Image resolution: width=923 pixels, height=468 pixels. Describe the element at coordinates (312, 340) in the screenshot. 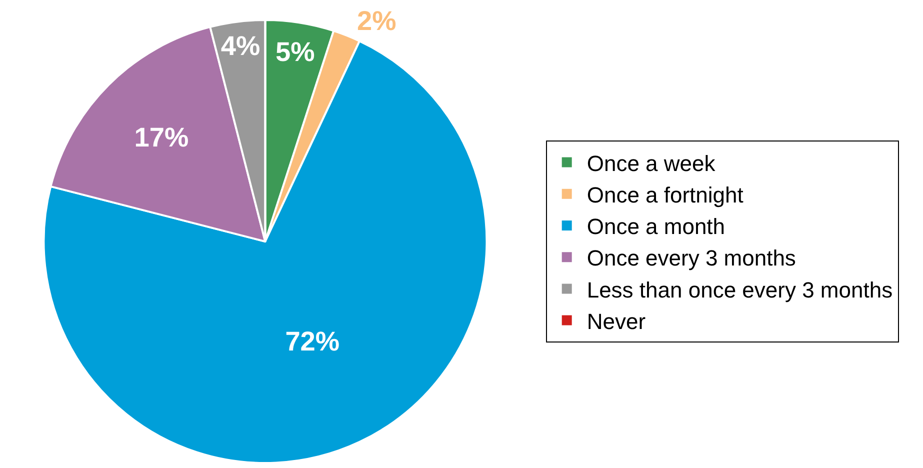

I see `data-label: 72%` at that location.